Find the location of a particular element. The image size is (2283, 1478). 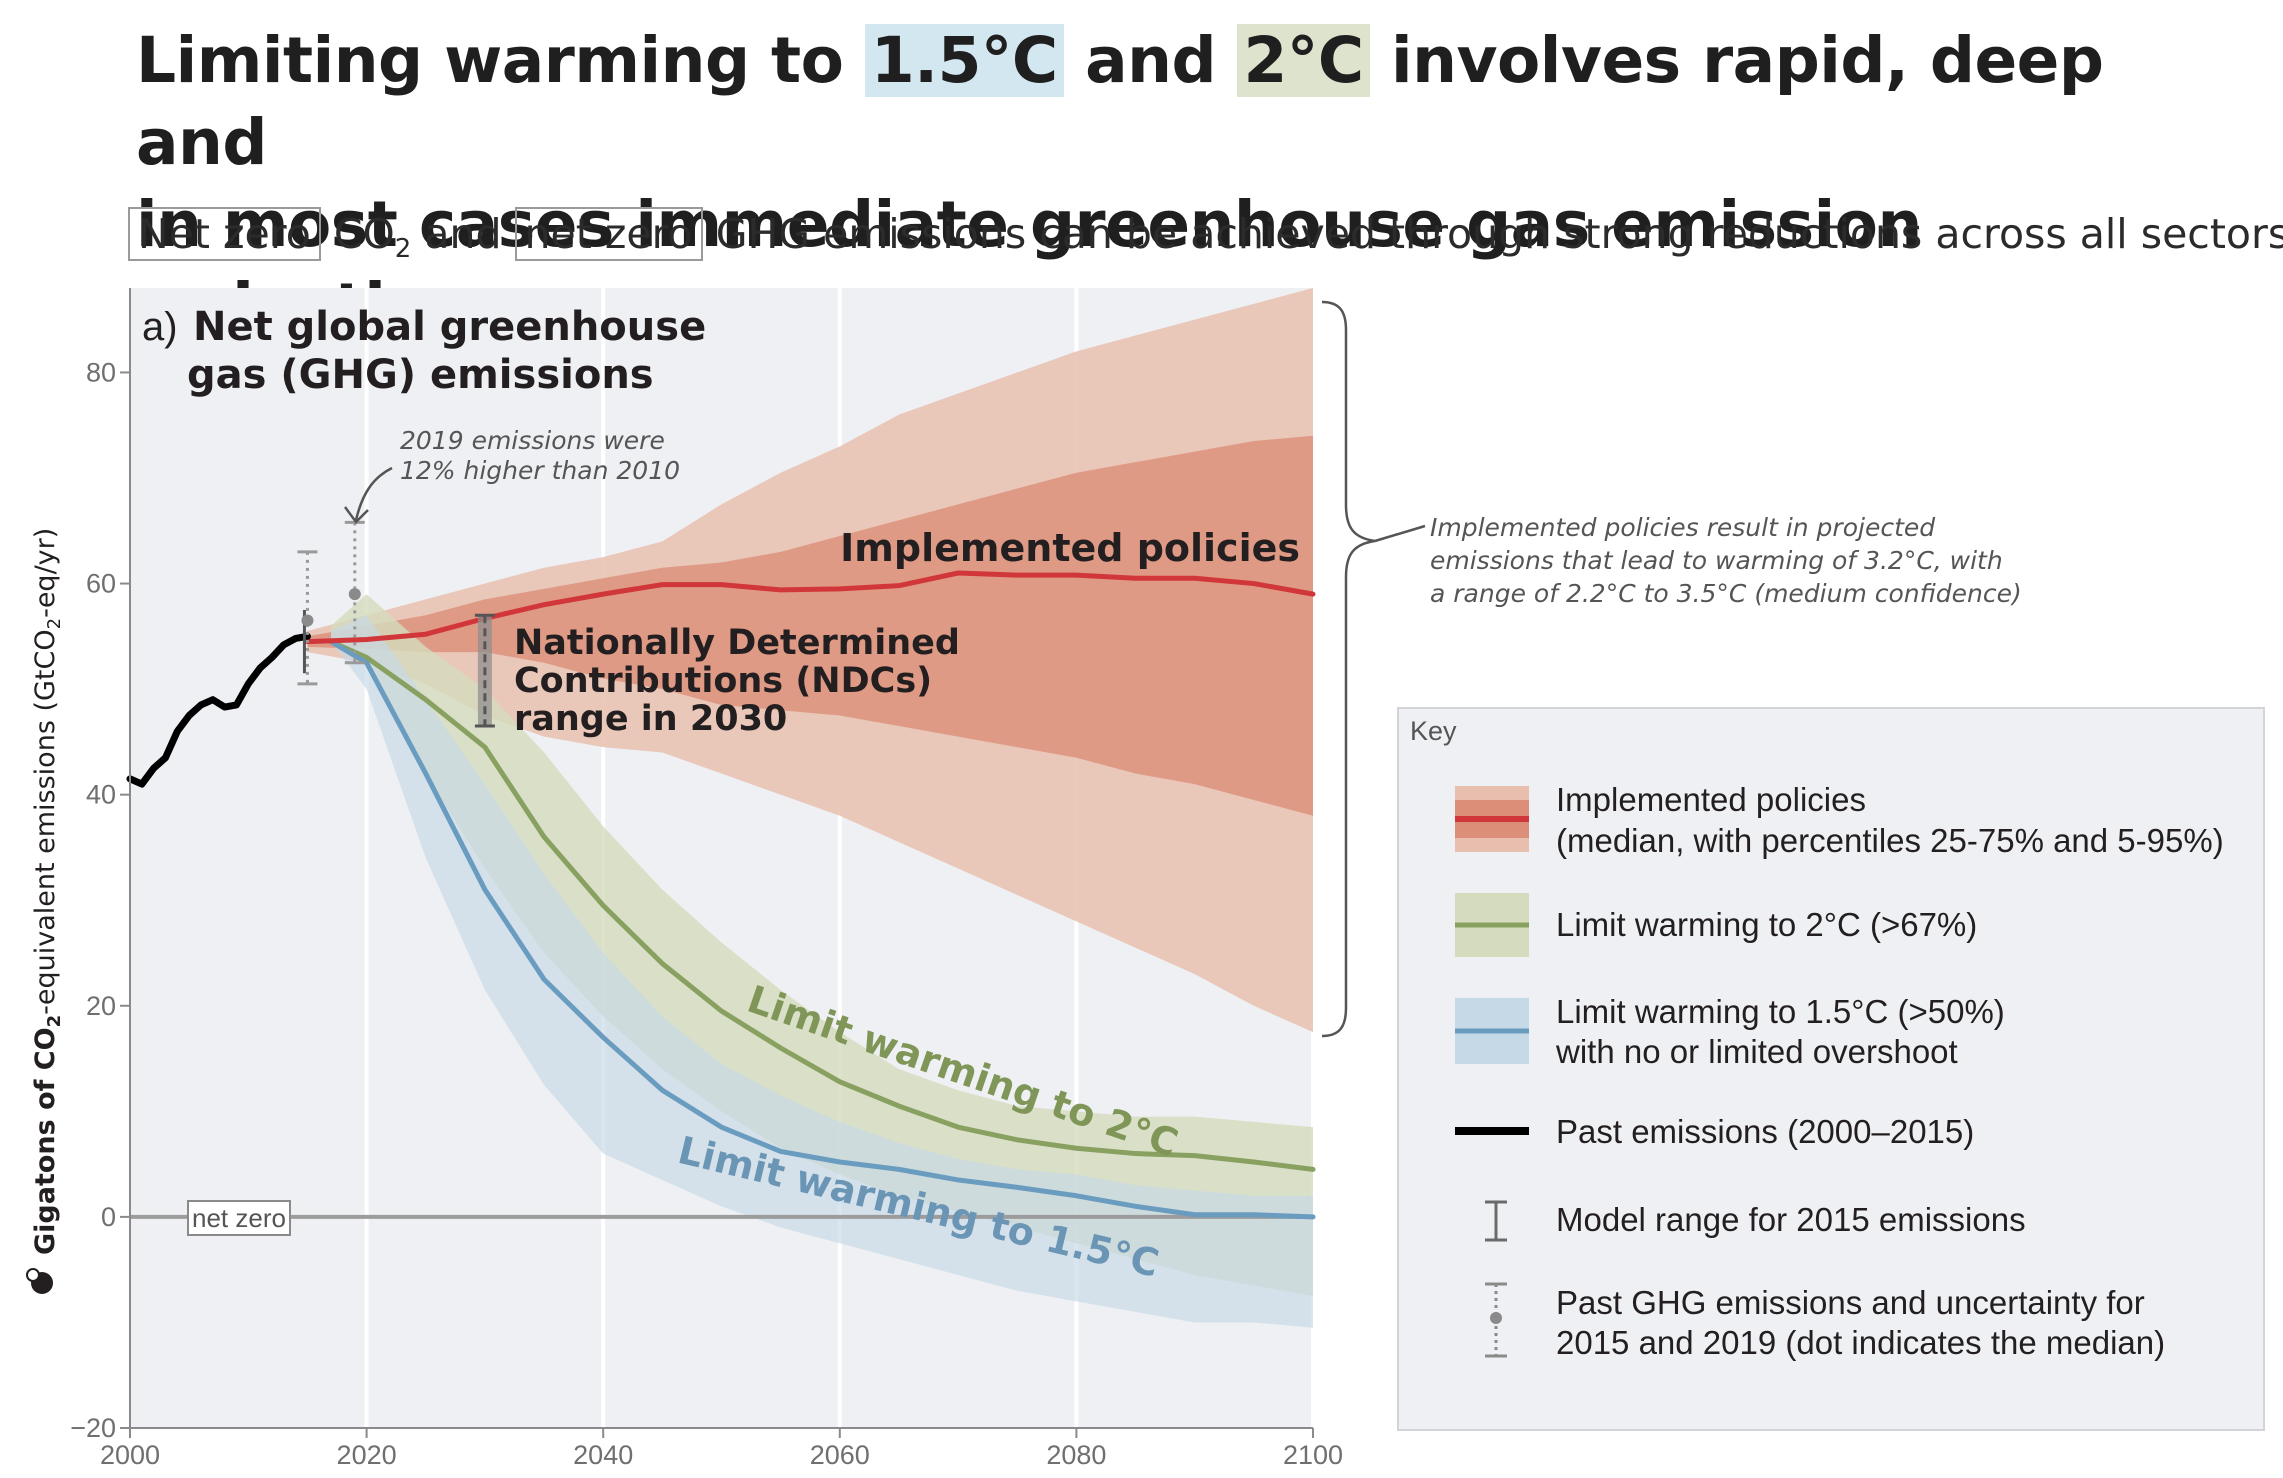

x-tick-label-2020: 2020 is located at coordinates (367, 1455).